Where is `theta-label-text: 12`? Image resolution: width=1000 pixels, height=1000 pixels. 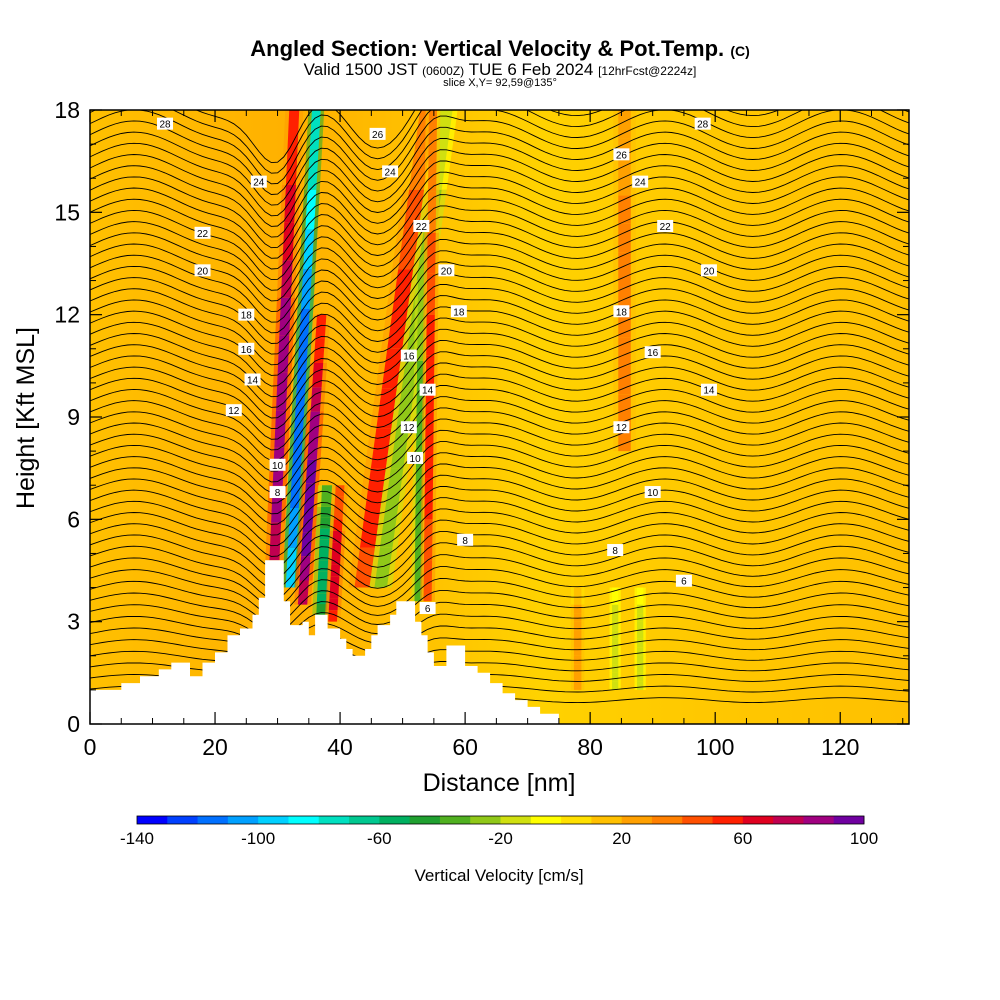
theta-label-text: 12 is located at coordinates (622, 428).